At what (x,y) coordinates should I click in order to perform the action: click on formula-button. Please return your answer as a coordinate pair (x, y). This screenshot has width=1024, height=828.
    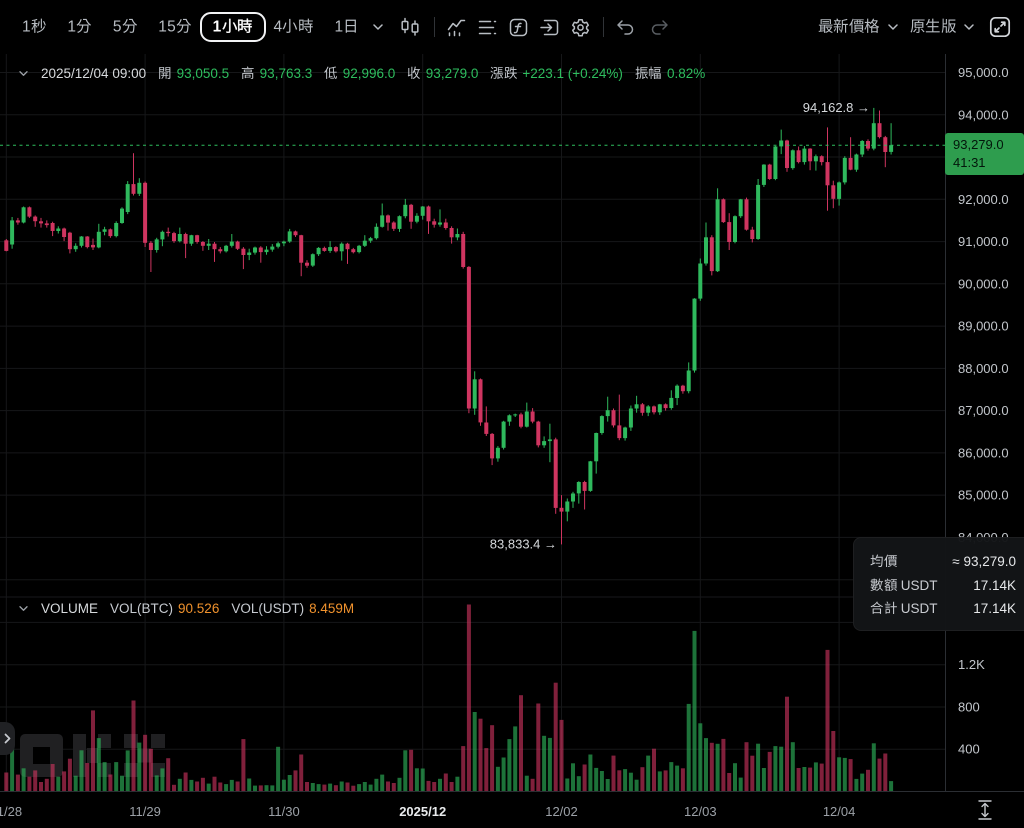
    Looking at the image, I should click on (518, 27).